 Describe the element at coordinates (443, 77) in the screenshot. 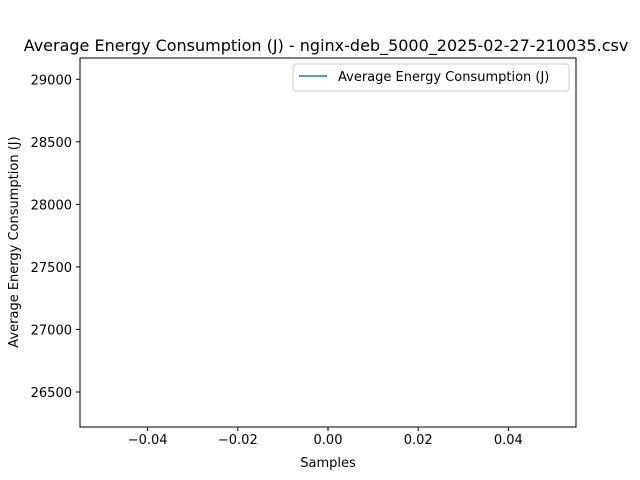

I see `legend-label: Average Energy Consumption (J)` at that location.